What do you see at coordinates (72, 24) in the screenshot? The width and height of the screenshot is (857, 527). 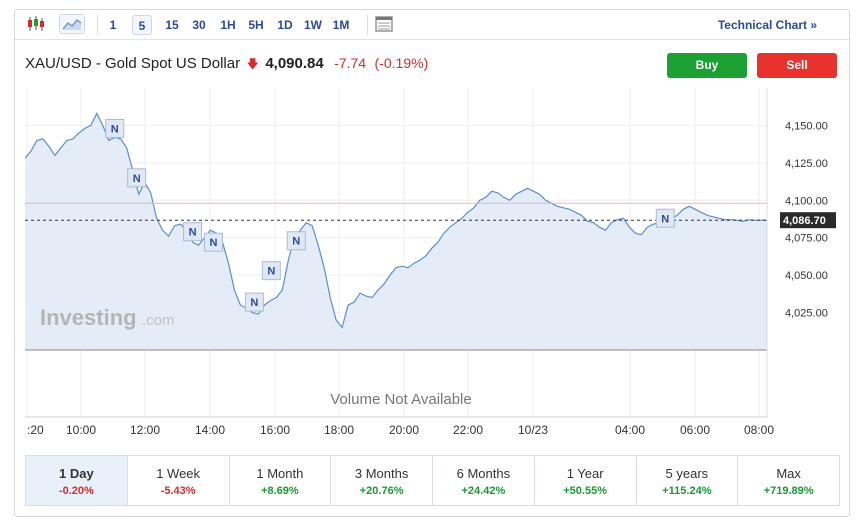 I see `area-chart-icon` at bounding box center [72, 24].